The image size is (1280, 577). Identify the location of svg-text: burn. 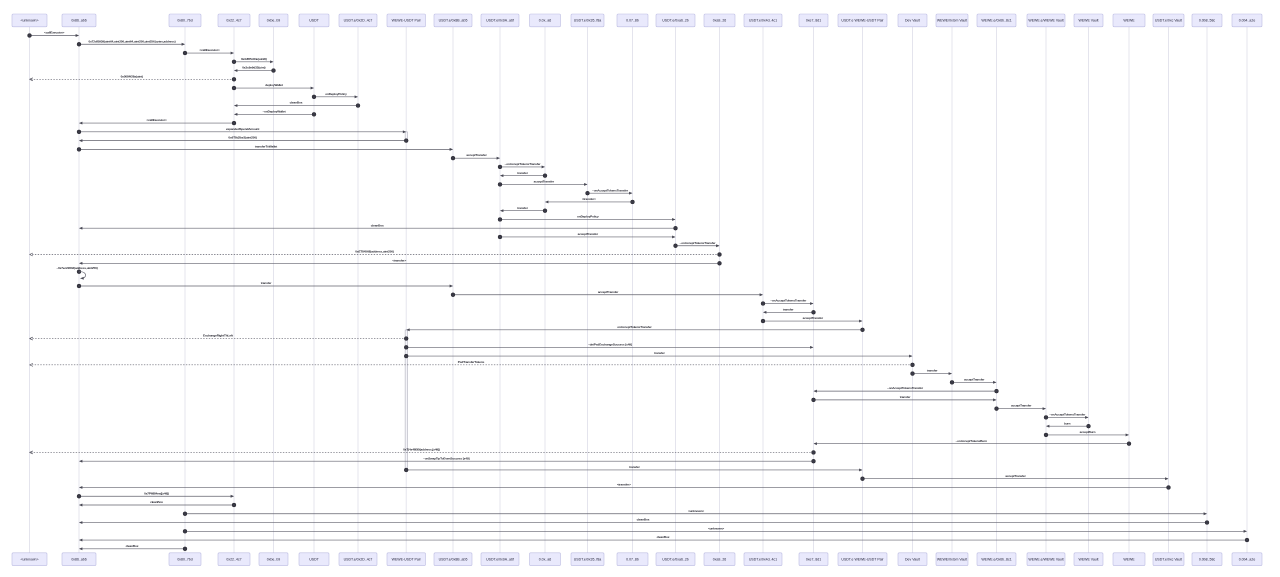
(1067, 423).